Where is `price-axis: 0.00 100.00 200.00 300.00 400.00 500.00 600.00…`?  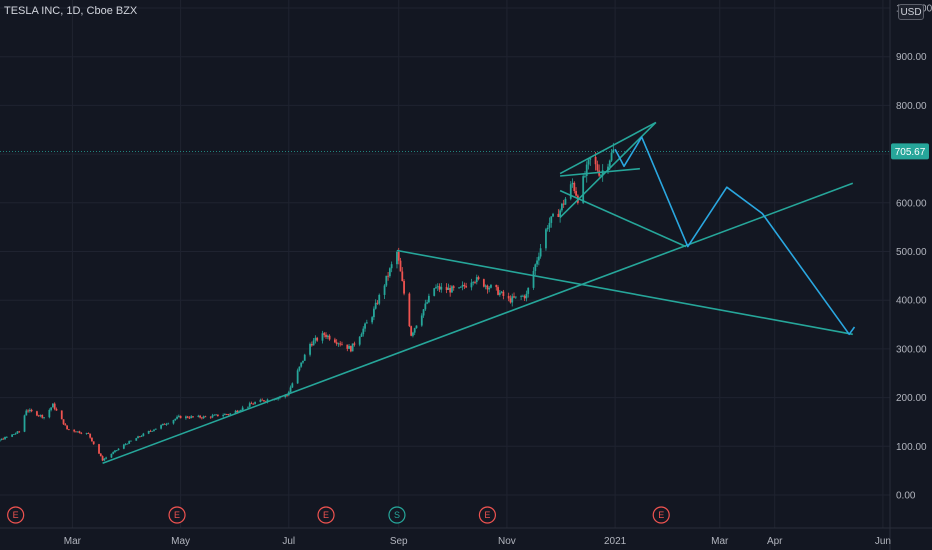
price-axis: 0.00 100.00 200.00 300.00 400.00 500.00 600.00… is located at coordinates (914, 253).